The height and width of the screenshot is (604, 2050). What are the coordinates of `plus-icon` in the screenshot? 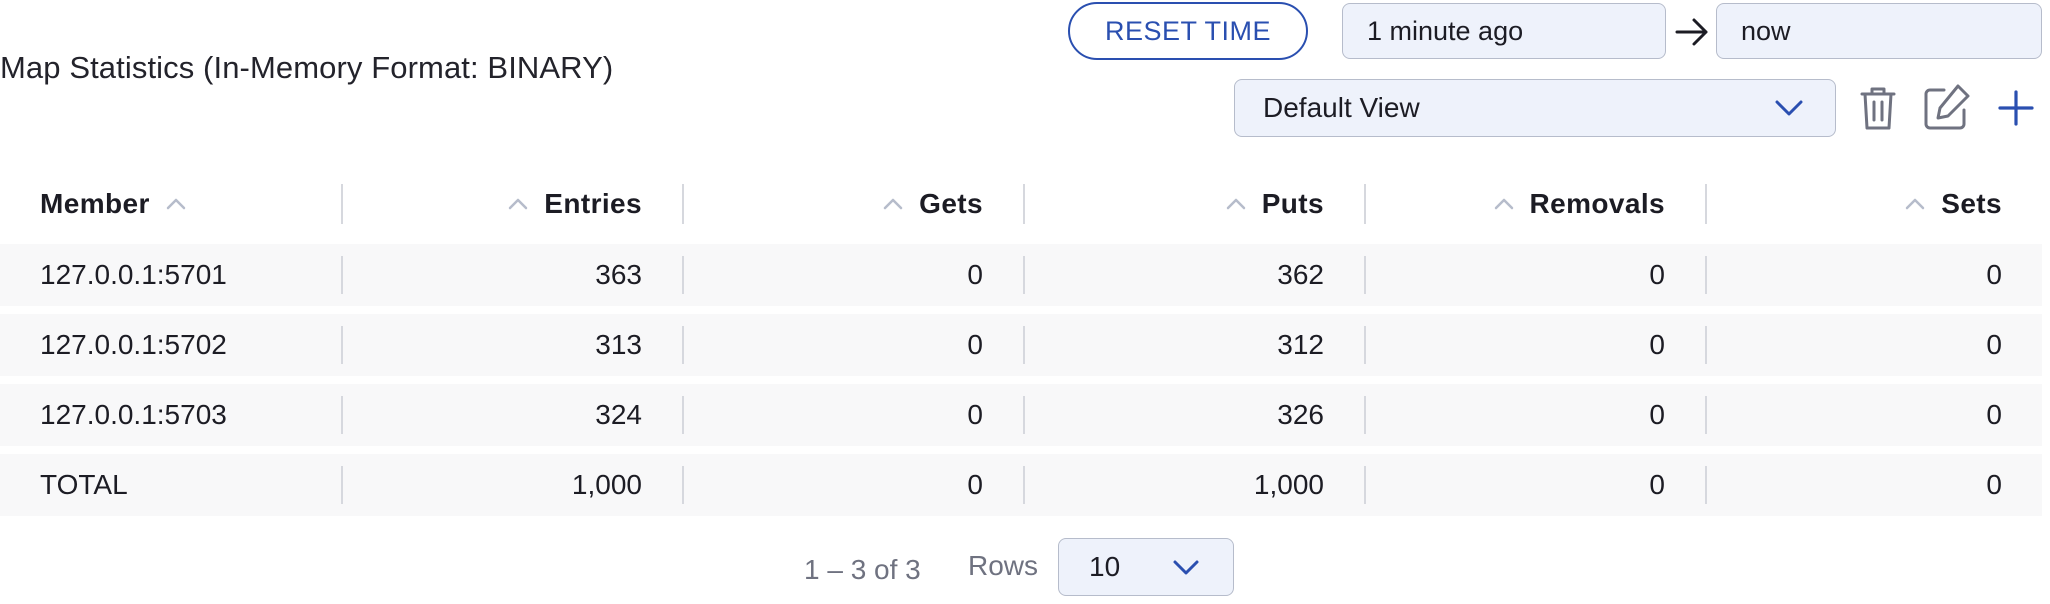 It's located at (2016, 108).